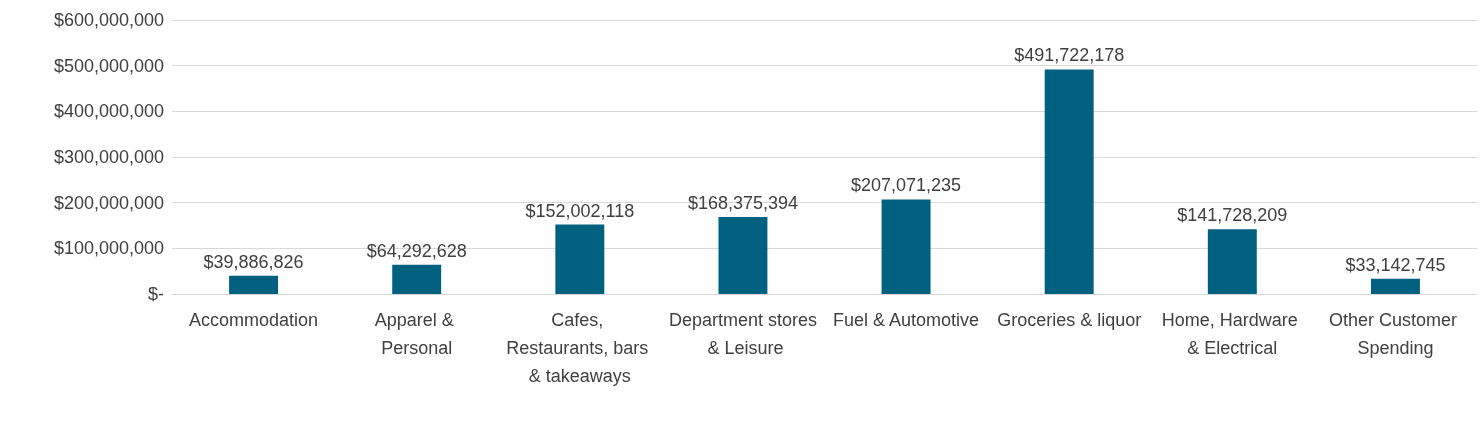  What do you see at coordinates (742, 203) in the screenshot?
I see `data-label: $168,375,394` at bounding box center [742, 203].